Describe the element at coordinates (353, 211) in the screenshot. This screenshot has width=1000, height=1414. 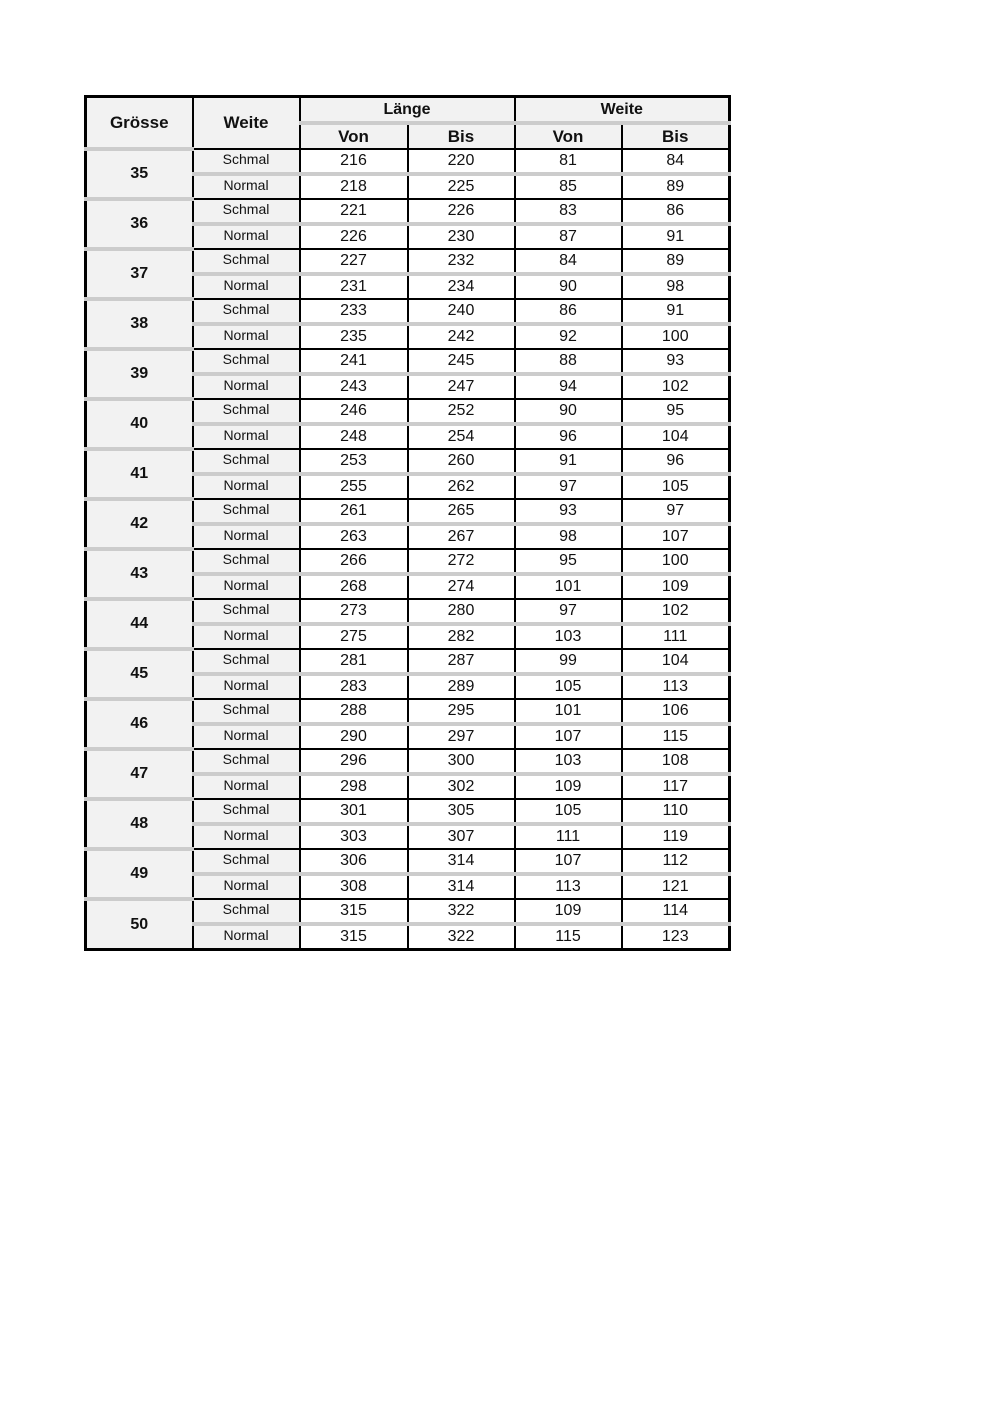
I see `len-from-cell: 221` at that location.